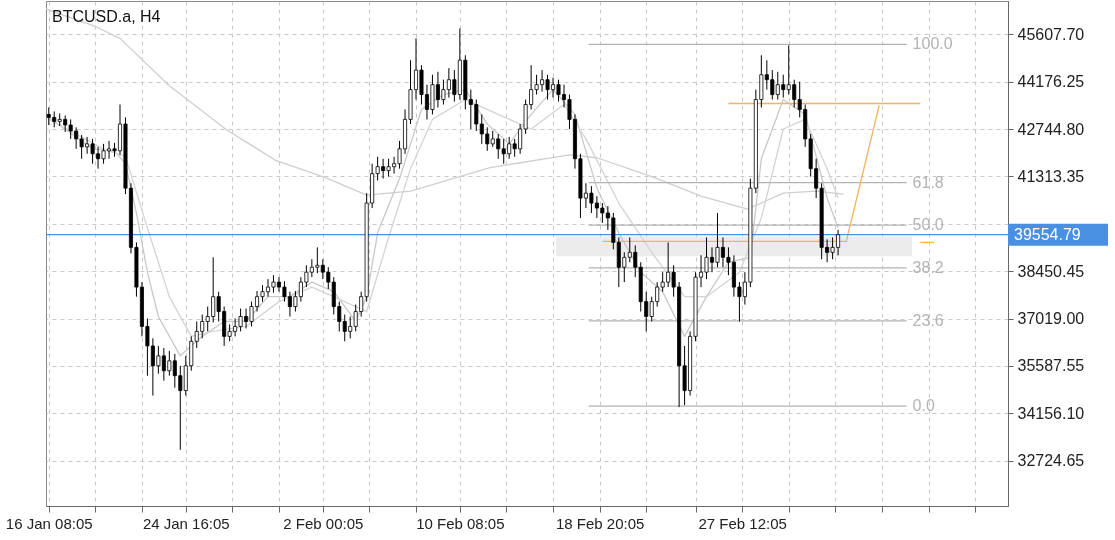  I want to click on series-label: 61.8, so click(928, 182).